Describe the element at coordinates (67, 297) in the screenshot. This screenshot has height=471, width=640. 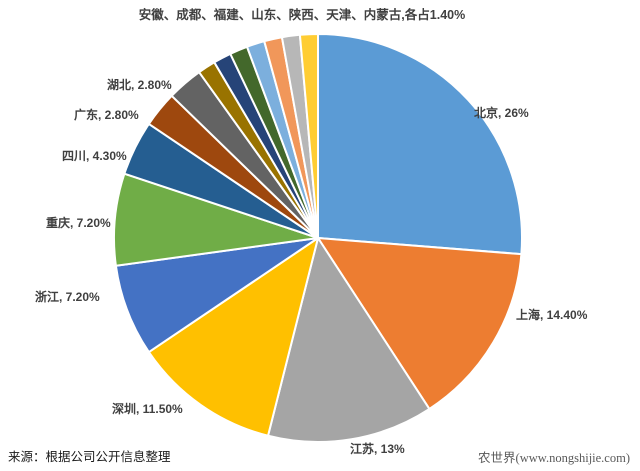
I see `slice-label-浙江: 浙江, 7.20%` at that location.